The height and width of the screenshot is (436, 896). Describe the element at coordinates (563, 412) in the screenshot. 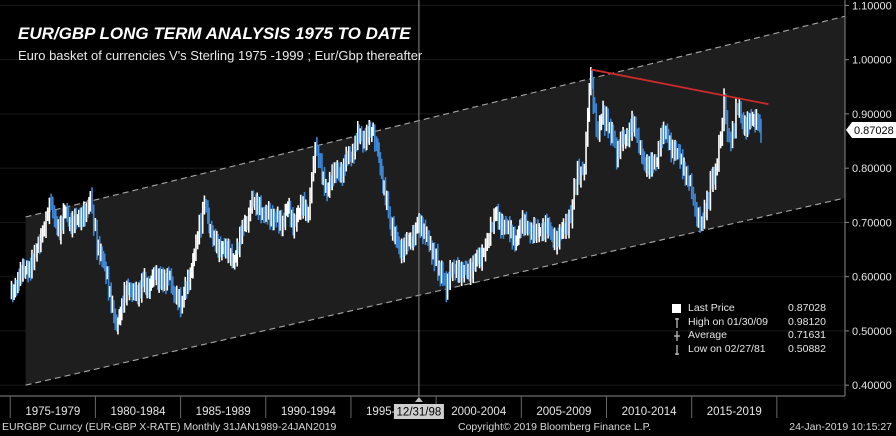

I see `x-period-label: 2005-2009` at that location.